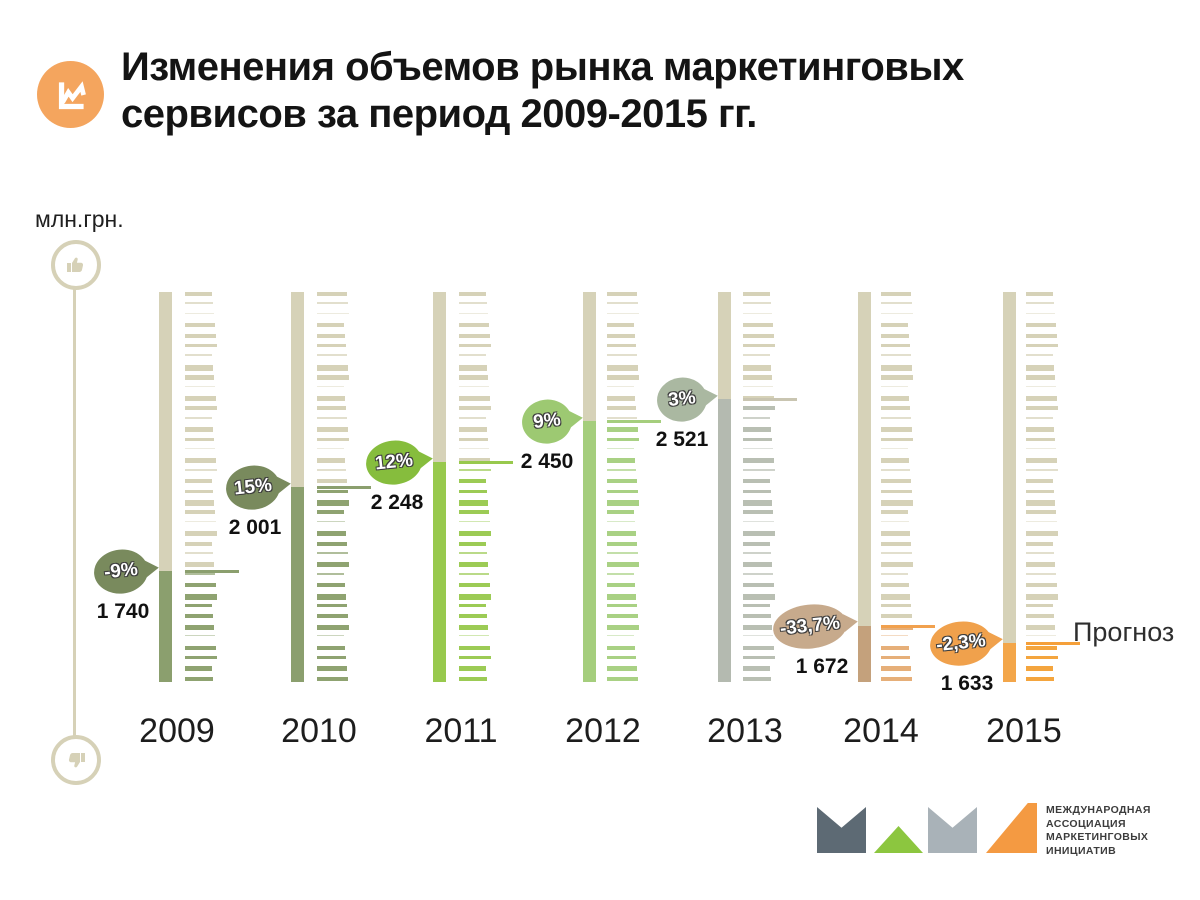 The height and width of the screenshot is (900, 1200). What do you see at coordinates (253, 487) in the screenshot?
I see `percent-change-label: 15%` at bounding box center [253, 487].